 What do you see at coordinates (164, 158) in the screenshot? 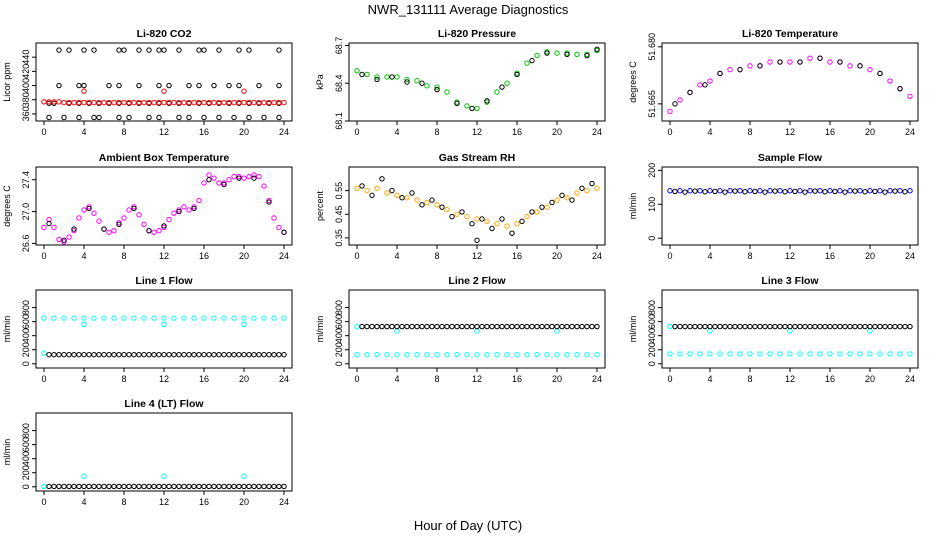
I see `panel-3-title: Ambient Box Temperature` at bounding box center [164, 158].